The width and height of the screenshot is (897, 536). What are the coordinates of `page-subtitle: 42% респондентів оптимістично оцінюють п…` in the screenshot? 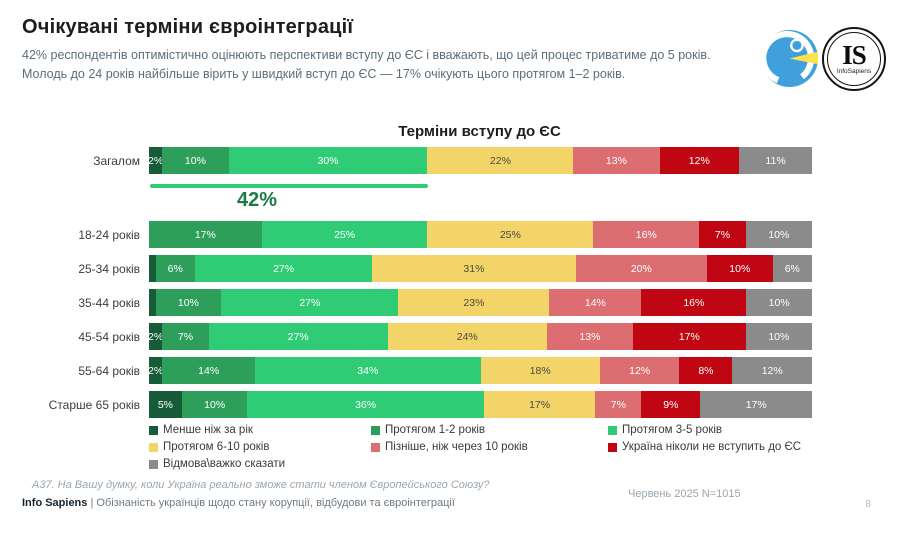 It's located at (366, 64).